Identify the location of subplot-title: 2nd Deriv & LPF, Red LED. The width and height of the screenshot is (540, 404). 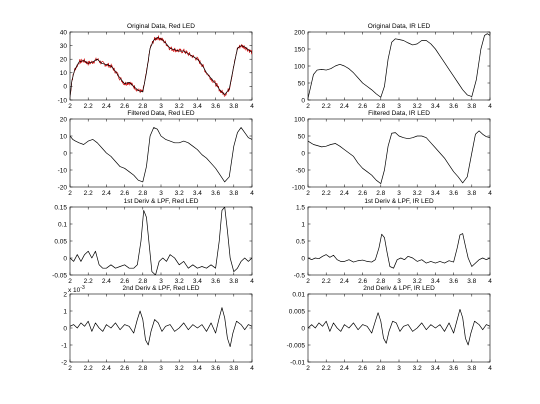
(161, 288).